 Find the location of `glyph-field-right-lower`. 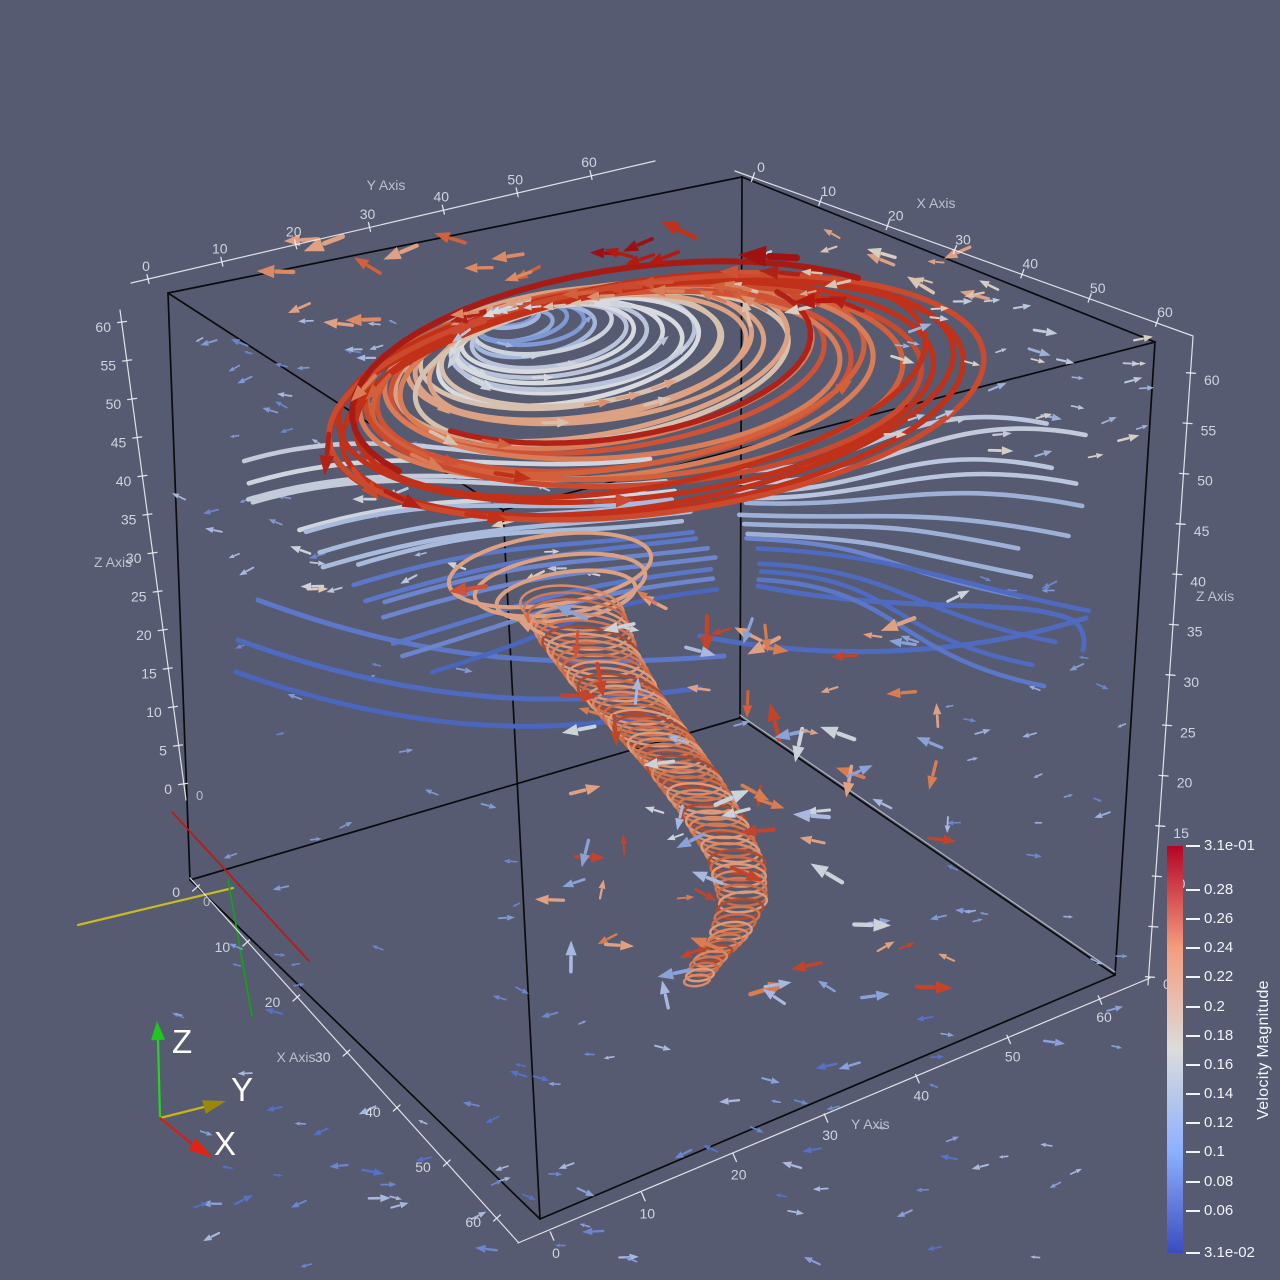

glyph-field-right-lower is located at coordinates (1028, 770).